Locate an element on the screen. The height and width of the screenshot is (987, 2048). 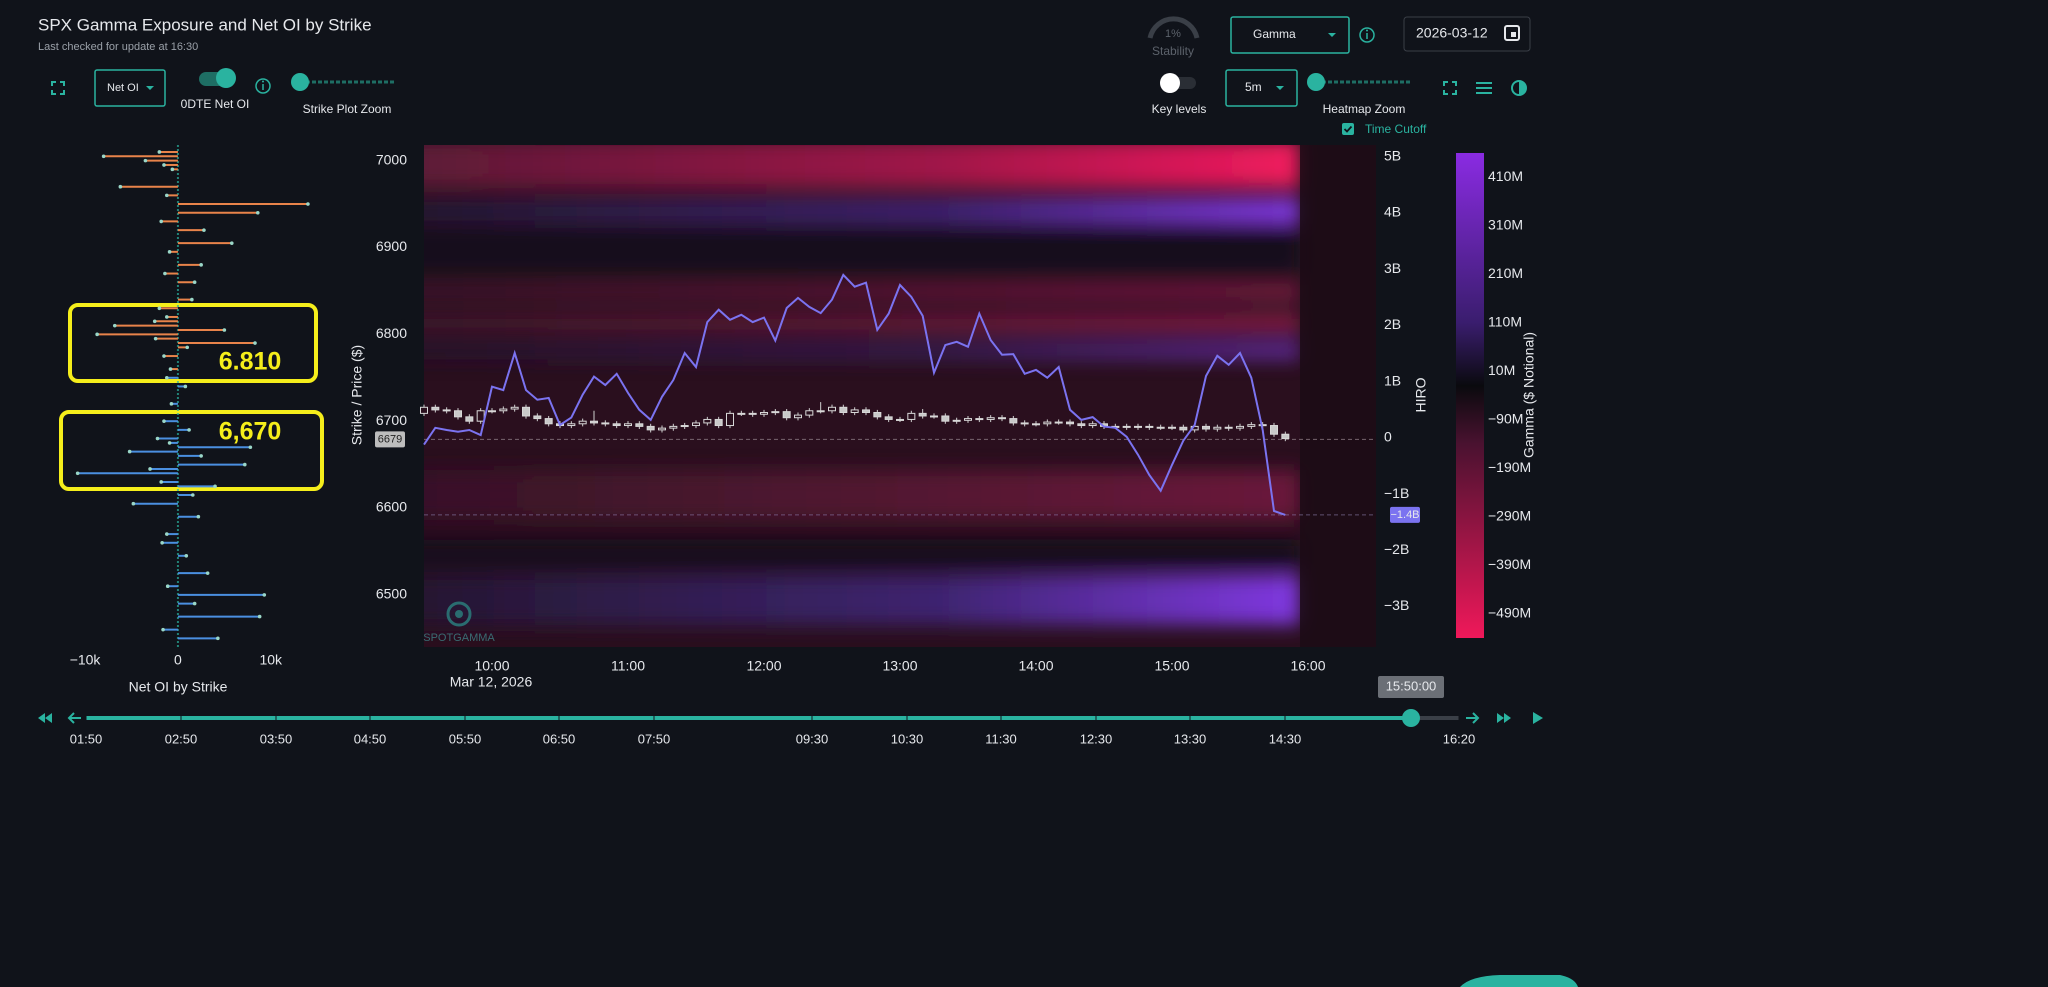
y2-tick-label: 5B is located at coordinates (1392, 156).